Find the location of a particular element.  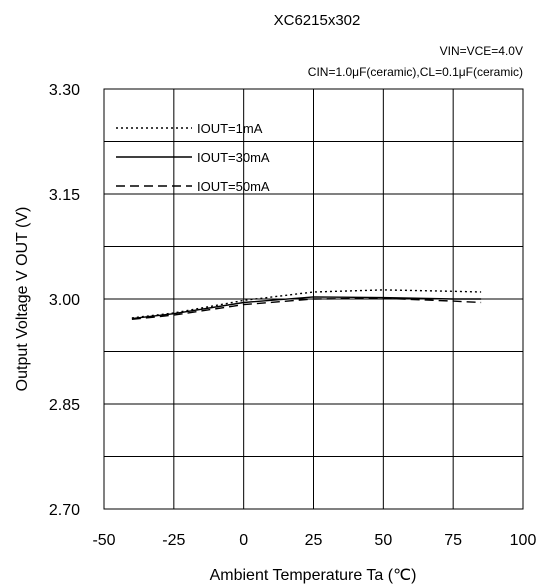

x-tick-label: 100 is located at coordinates (523, 540).